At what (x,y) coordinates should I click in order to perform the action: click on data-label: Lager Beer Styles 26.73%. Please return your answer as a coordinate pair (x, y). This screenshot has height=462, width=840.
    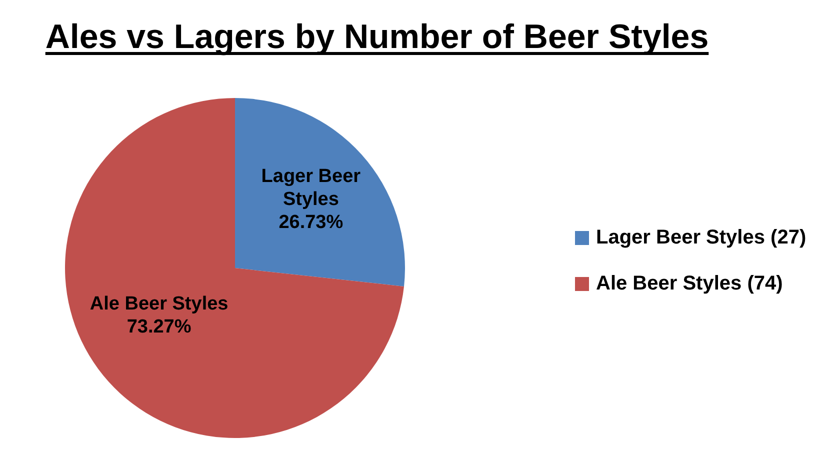
    Looking at the image, I should click on (311, 199).